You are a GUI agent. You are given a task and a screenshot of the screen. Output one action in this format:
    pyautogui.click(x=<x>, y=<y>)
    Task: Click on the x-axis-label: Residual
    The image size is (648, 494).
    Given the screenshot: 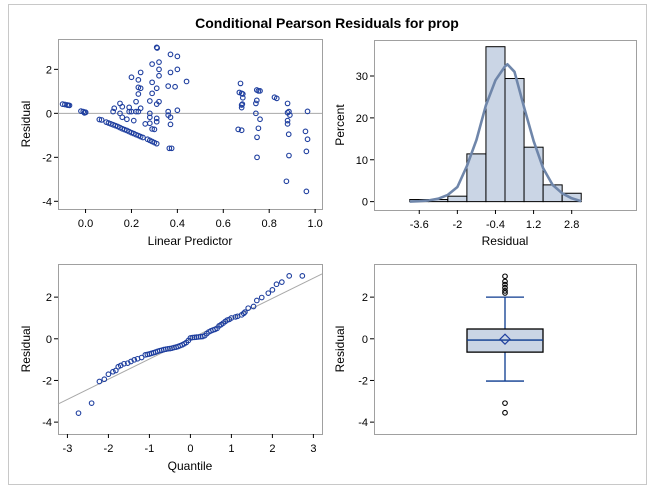 What is the action you would take?
    pyautogui.click(x=505, y=241)
    